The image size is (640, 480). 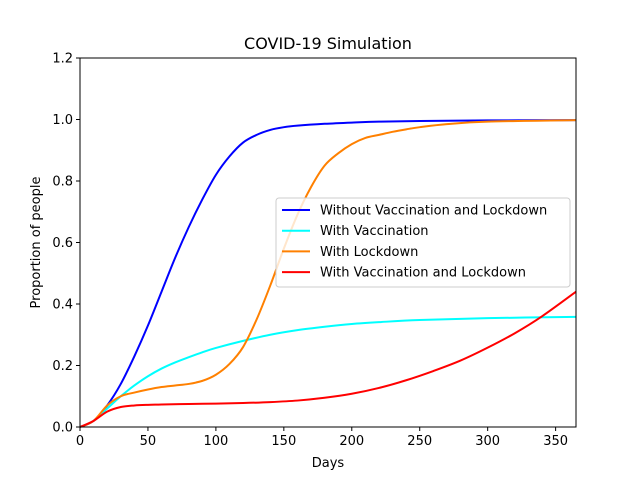 What do you see at coordinates (80, 441) in the screenshot?
I see `x-tick-label: 0` at bounding box center [80, 441].